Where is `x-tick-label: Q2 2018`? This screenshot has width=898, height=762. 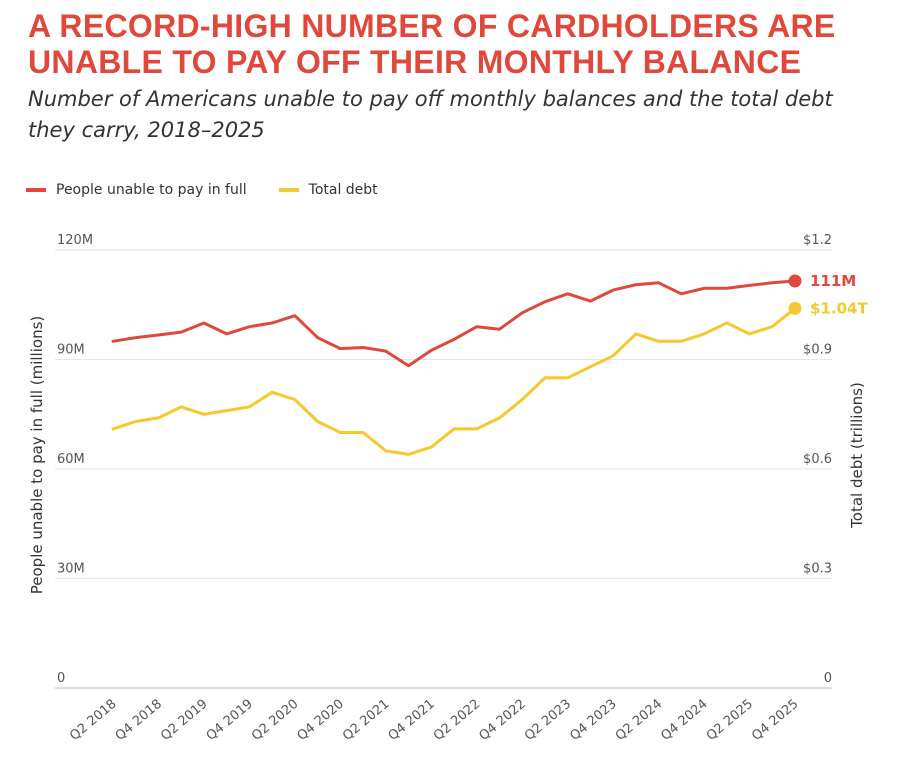
x-tick-label: Q2 2018 is located at coordinates (93, 720).